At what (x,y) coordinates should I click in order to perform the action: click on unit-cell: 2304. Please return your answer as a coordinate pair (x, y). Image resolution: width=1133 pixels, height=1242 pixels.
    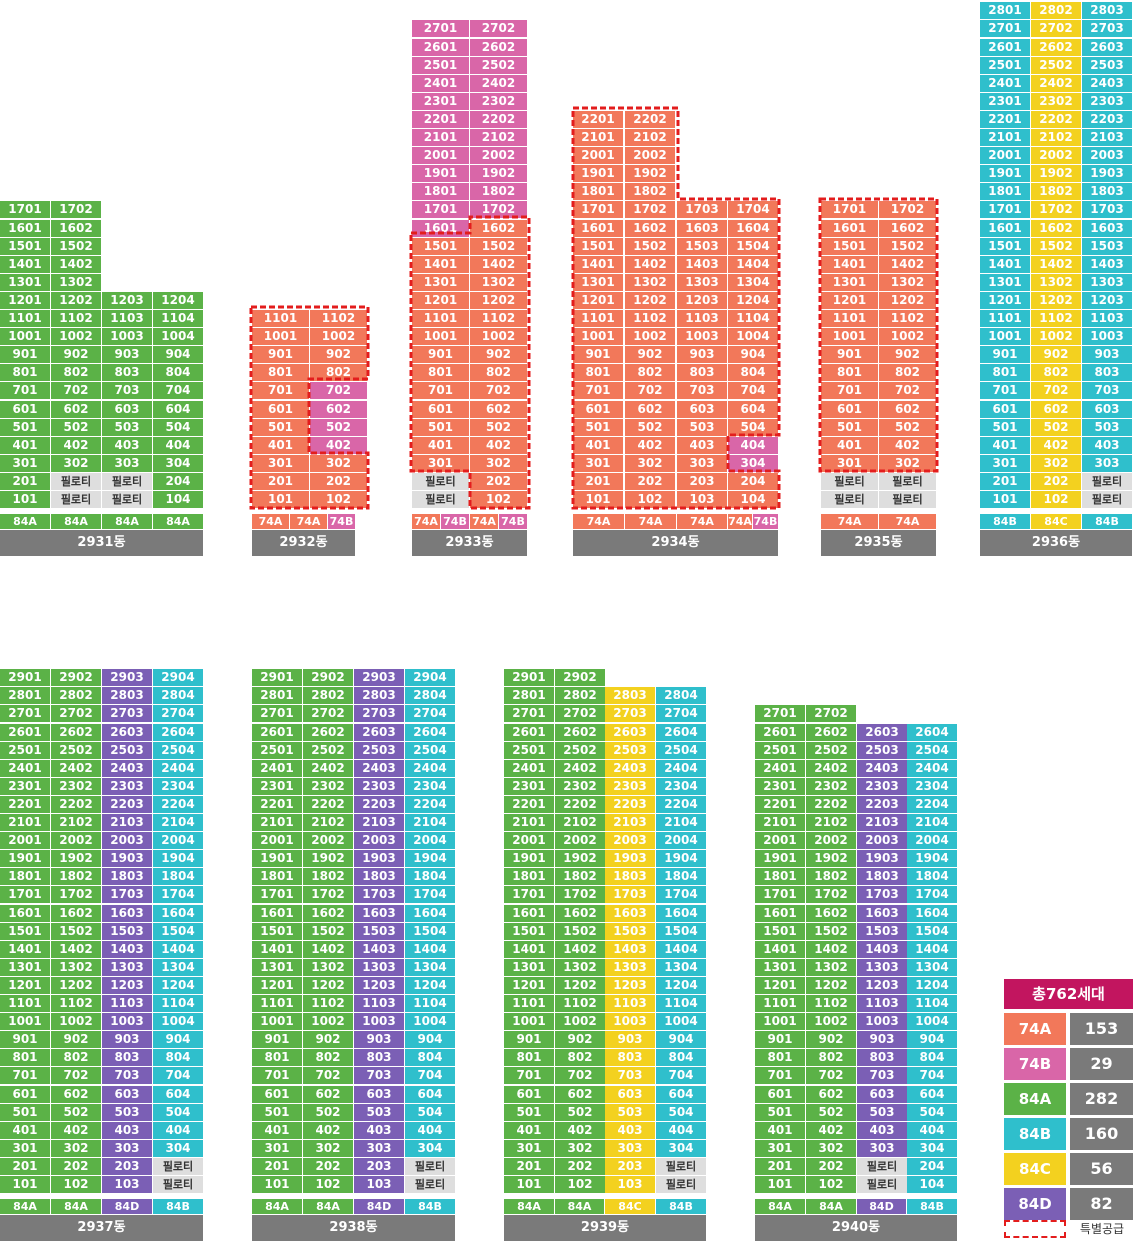
    Looking at the image, I should click on (681, 786).